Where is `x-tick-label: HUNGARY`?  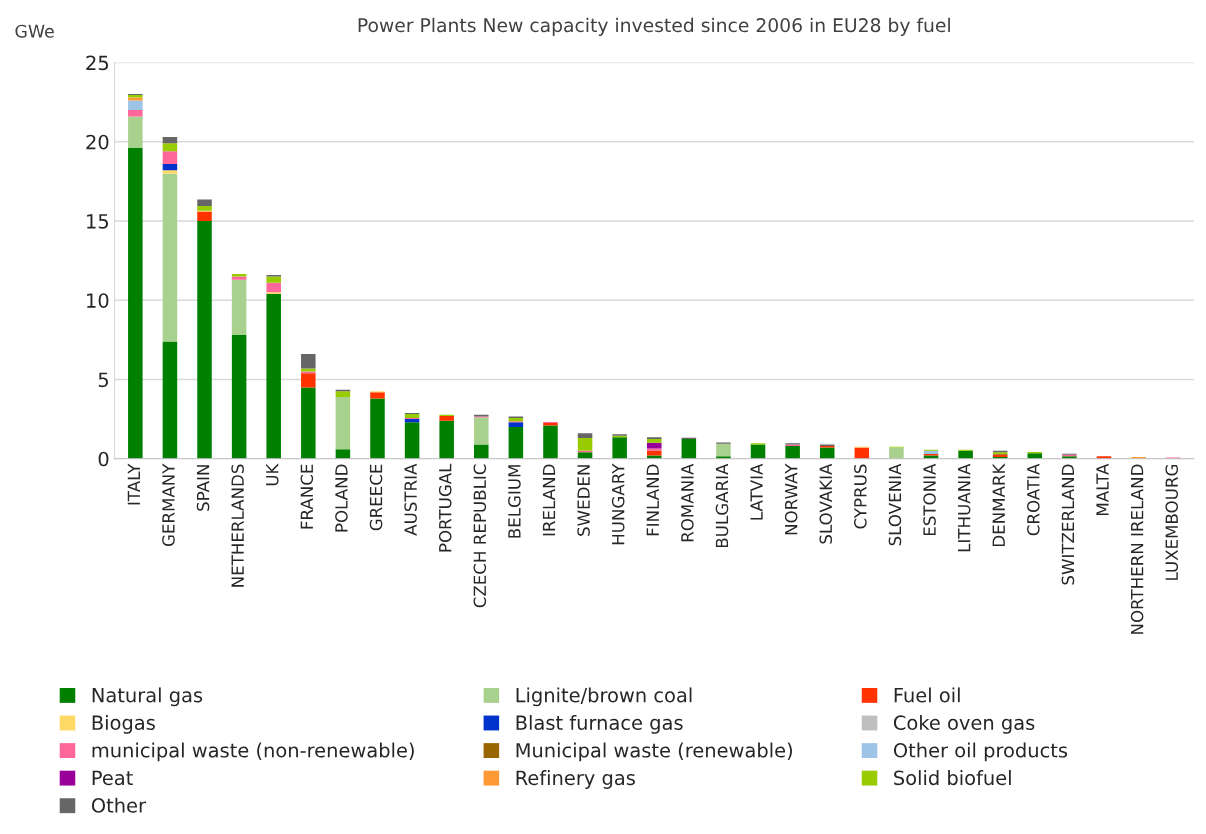
x-tick-label: HUNGARY is located at coordinates (618, 504).